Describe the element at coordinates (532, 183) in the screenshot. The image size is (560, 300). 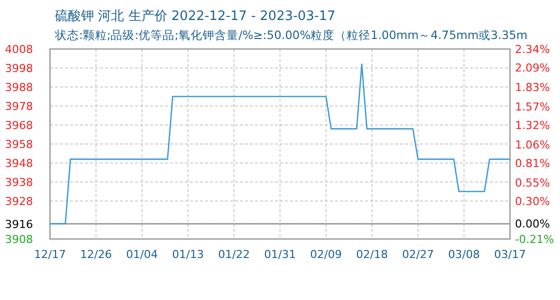
I see `y2-tick-label: 0.55%` at that location.